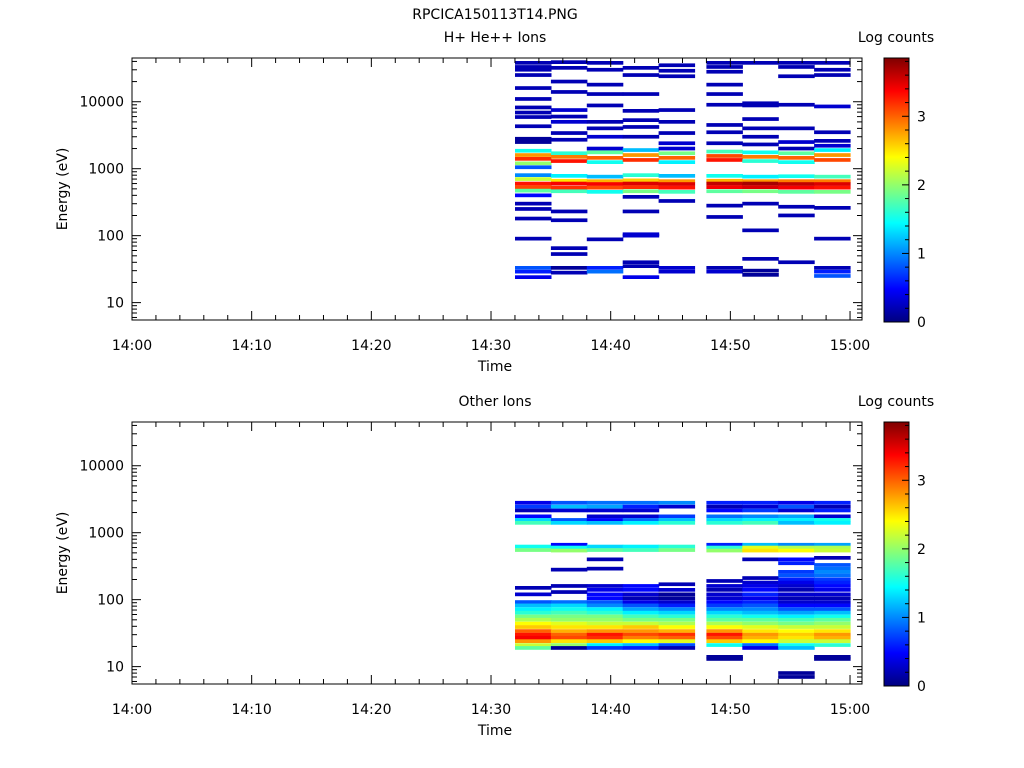 This screenshot has height=768, width=1024. Describe the element at coordinates (110, 237) in the screenshot. I see `y-tick-label: 100` at that location.